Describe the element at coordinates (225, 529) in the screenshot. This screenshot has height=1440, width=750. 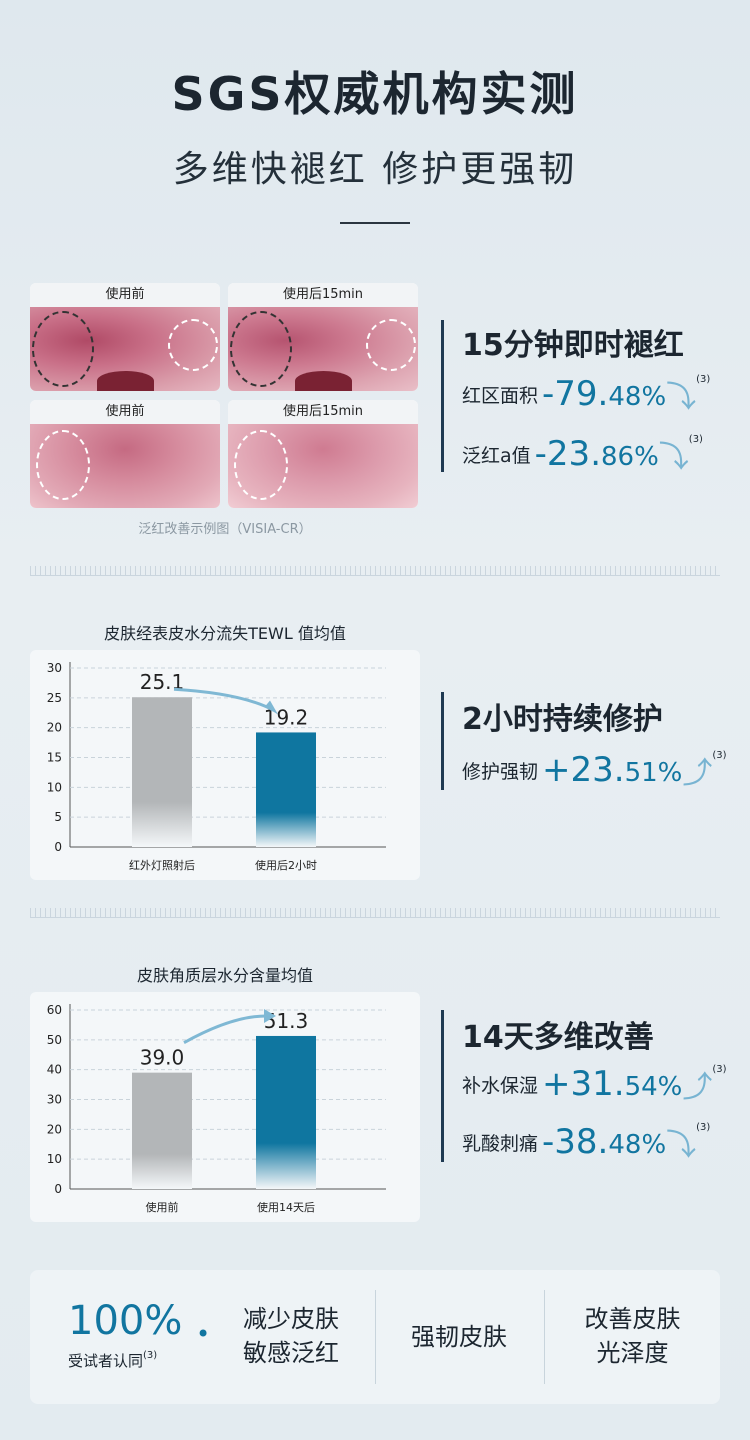
I see `photo-footnote: 泛红改善示例图（VISIA-CR）` at that location.